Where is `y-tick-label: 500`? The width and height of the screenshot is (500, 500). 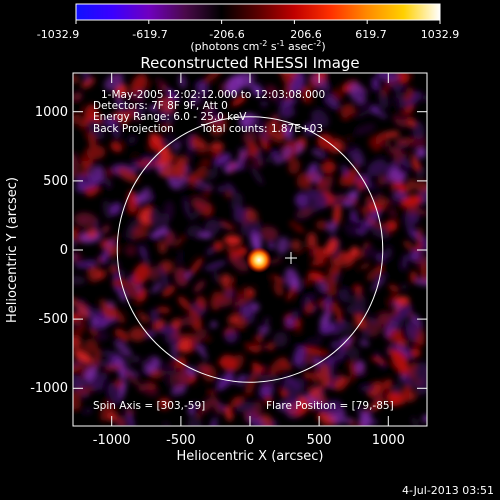 y-tick-label: 500 is located at coordinates (55, 181).